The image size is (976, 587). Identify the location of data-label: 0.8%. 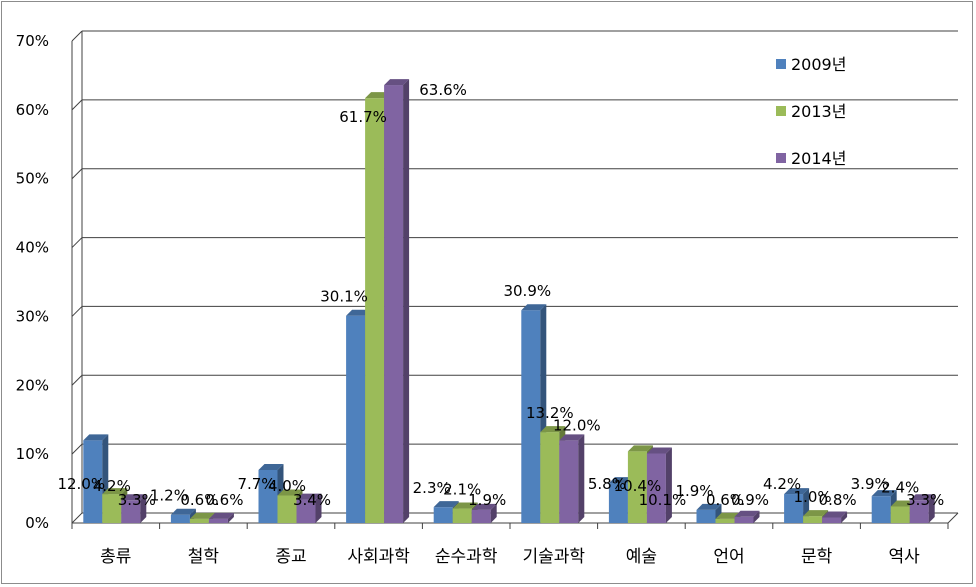
(838, 500).